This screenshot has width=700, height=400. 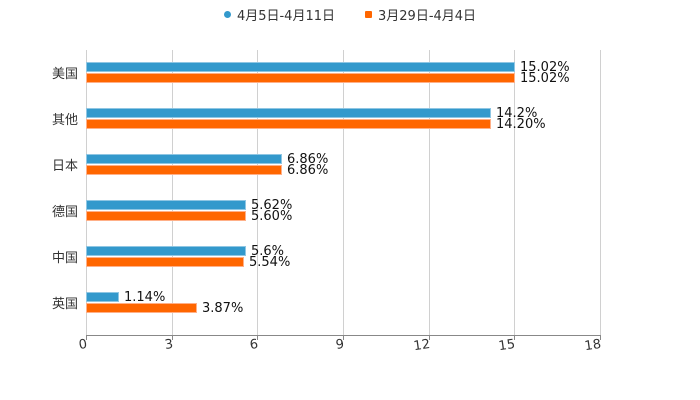 I want to click on axis-tick-label: 0, so click(x=83, y=345).